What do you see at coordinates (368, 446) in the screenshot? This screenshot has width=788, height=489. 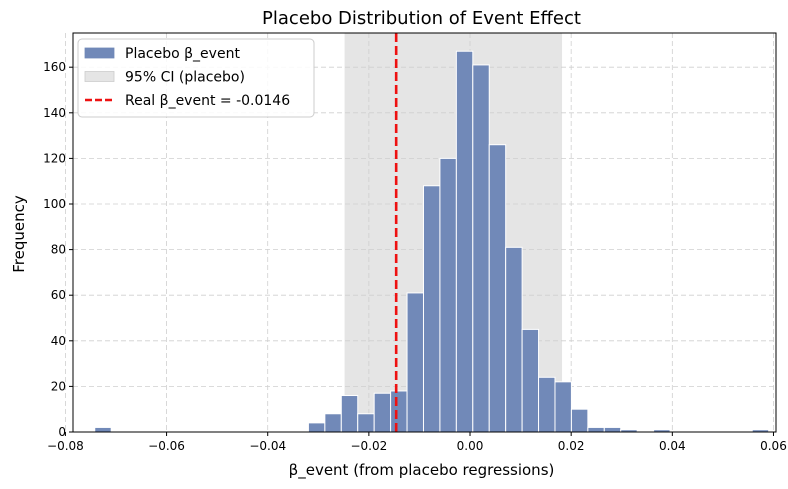 I see `x-tick-label: −0.02` at bounding box center [368, 446].